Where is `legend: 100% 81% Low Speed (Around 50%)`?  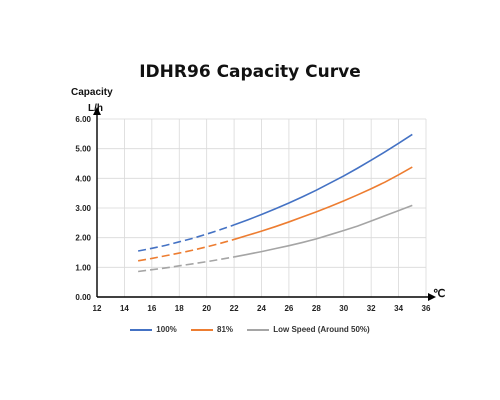 legend: 100% 81% Low Speed (Around 50%) is located at coordinates (250, 329).